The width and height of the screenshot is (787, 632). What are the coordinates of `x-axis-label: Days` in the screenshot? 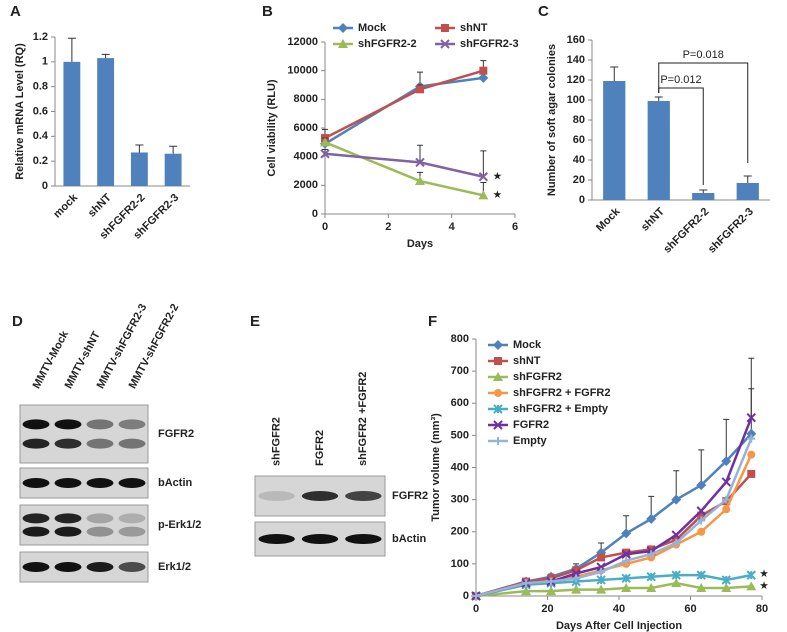 It's located at (420, 244).